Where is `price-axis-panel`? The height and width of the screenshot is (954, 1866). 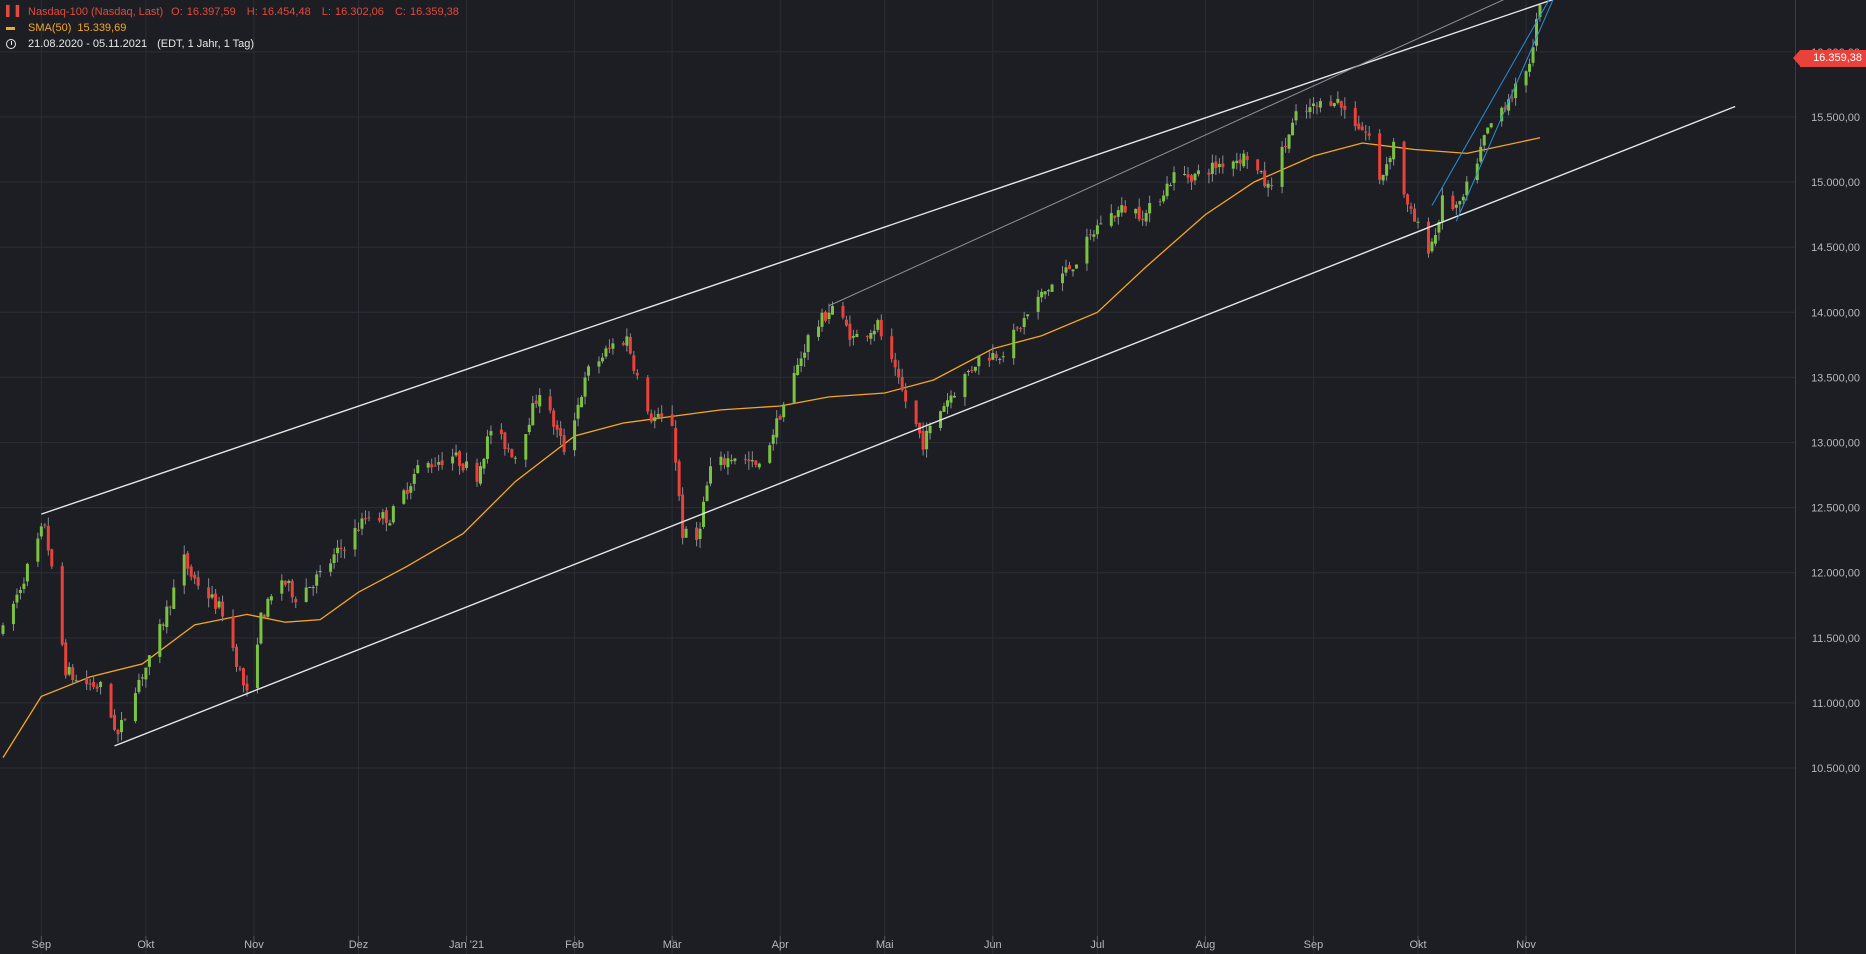 price-axis-panel is located at coordinates (1830, 477).